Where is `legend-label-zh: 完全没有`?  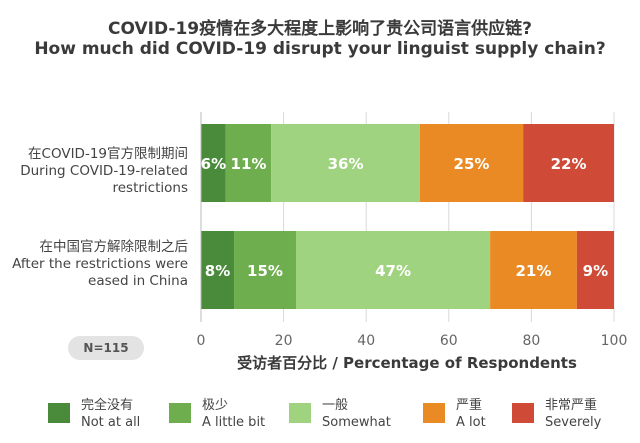
legend-label-zh: 完全没有 is located at coordinates (107, 405).